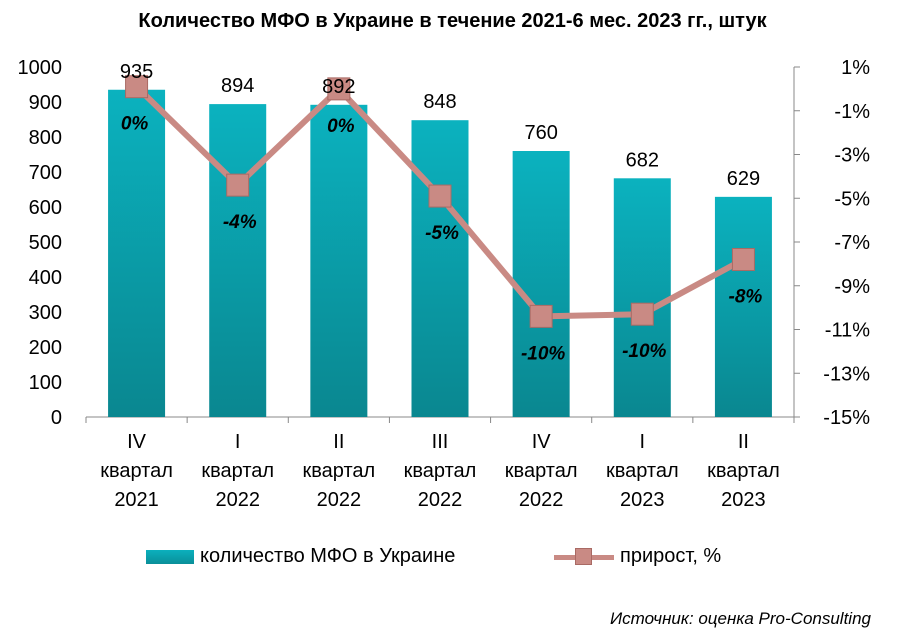 The image size is (905, 639). I want to click on y-right-tick-label: -7%, so click(852, 243).